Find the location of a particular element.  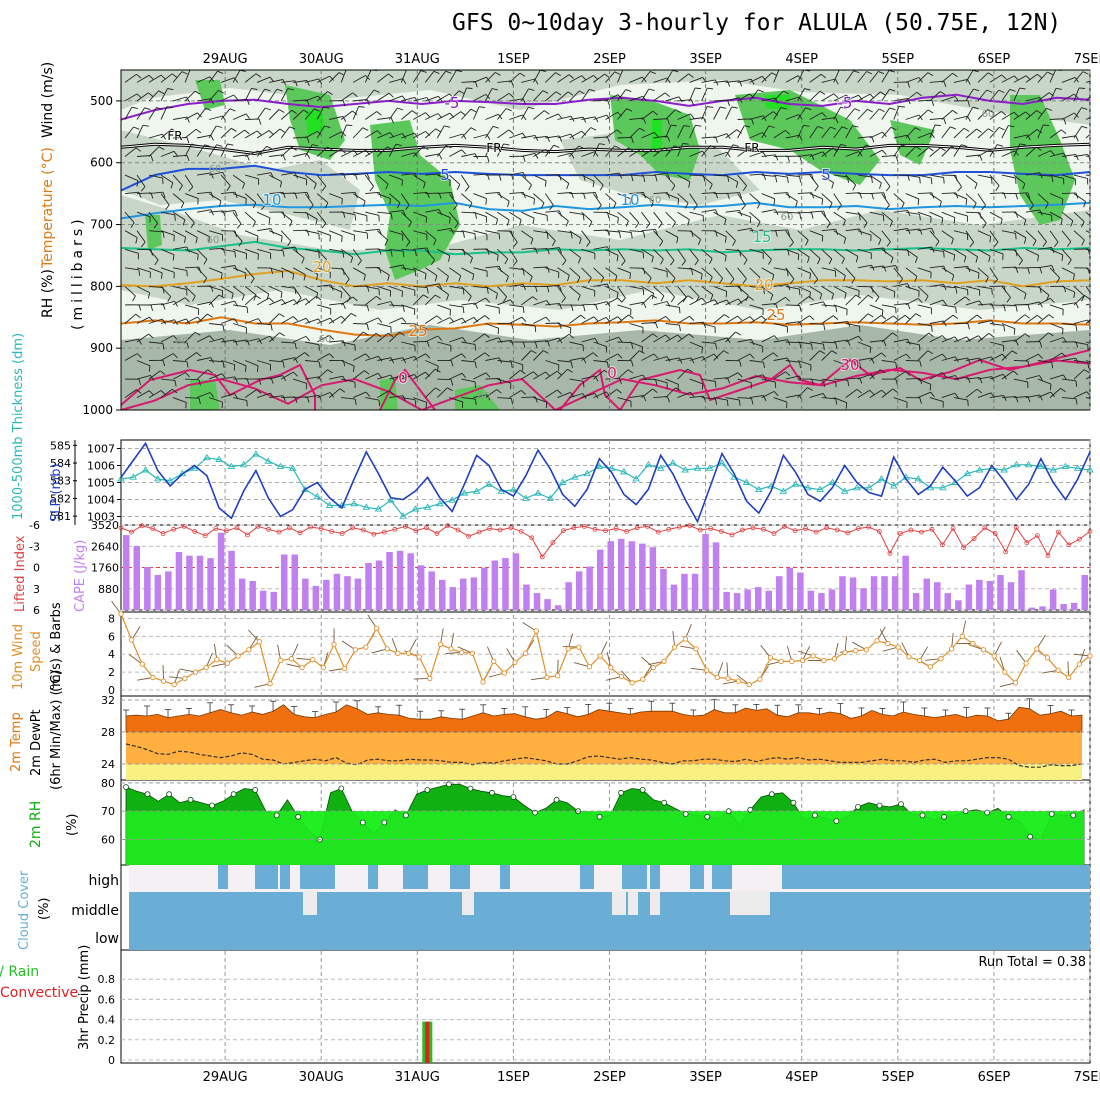

contour-label-0: FR is located at coordinates (493, 148).